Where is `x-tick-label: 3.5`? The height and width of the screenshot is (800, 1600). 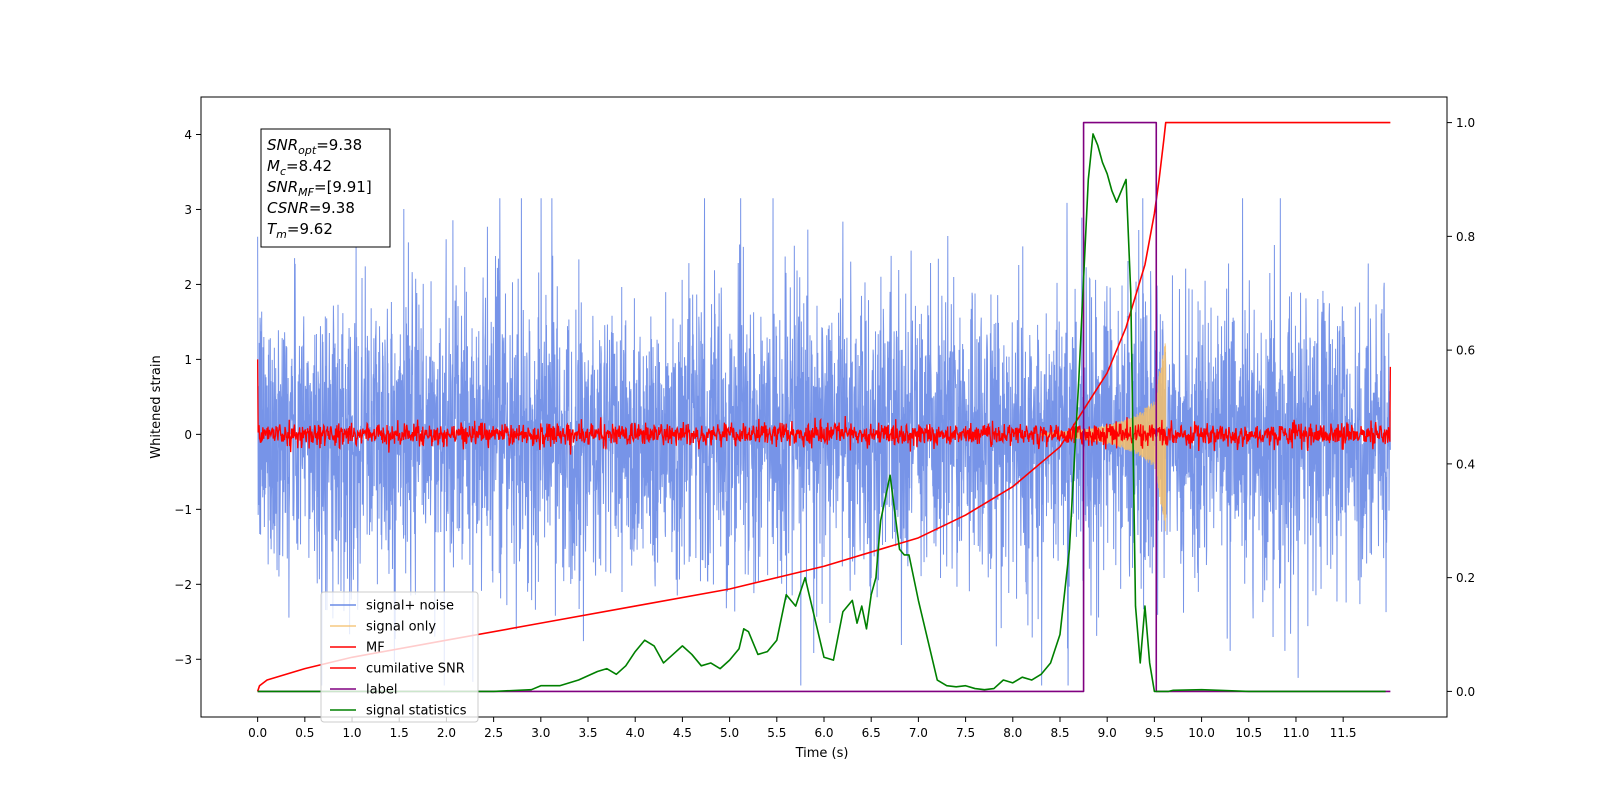
x-tick-label: 3.5 is located at coordinates (587, 733).